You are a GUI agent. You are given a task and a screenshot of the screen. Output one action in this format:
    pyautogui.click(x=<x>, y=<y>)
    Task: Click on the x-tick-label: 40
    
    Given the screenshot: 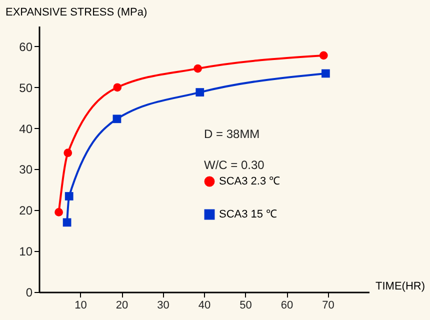 What is the action you would take?
    pyautogui.click(x=204, y=306)
    